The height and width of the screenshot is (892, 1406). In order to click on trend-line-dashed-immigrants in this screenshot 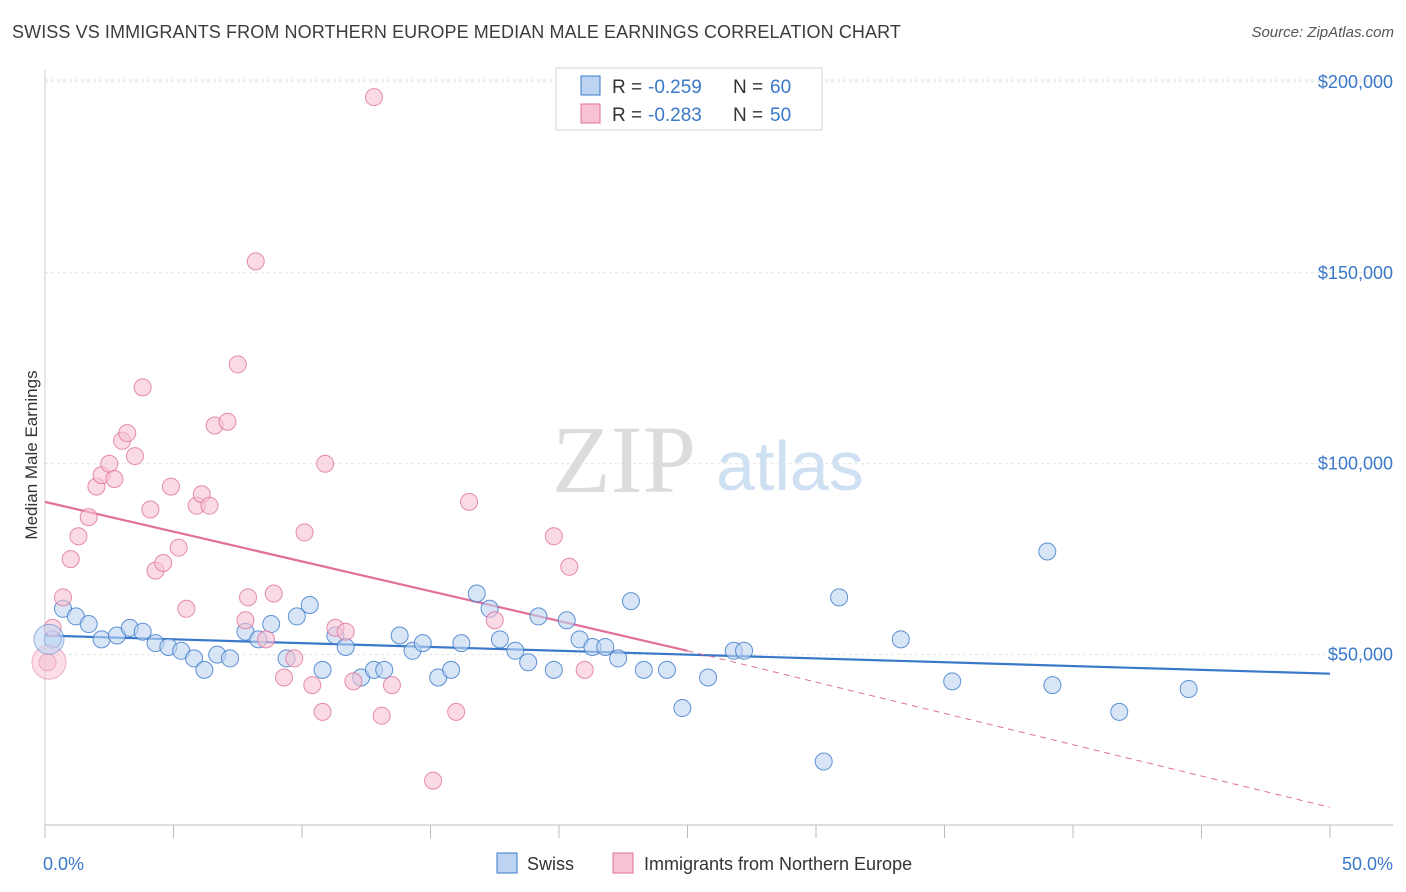, I will do `click(1009, 729)`.